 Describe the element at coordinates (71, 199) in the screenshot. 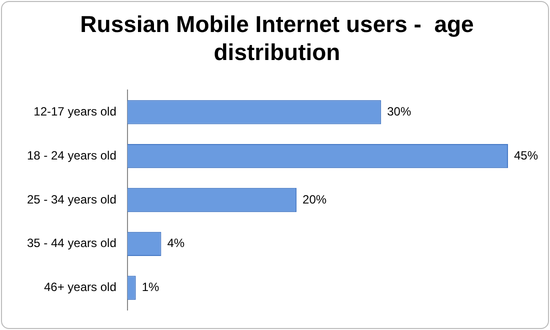

I see `y-tick-label: 25 - 34 years old` at that location.